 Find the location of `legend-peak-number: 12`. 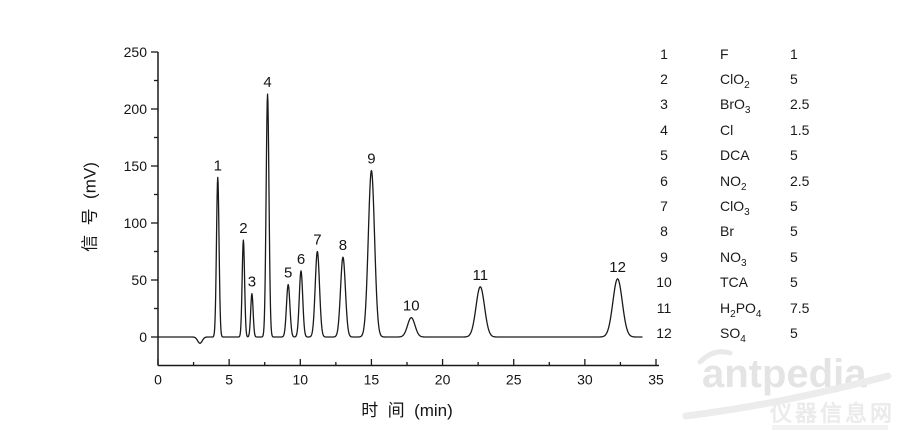

legend-peak-number: 12 is located at coordinates (664, 332).